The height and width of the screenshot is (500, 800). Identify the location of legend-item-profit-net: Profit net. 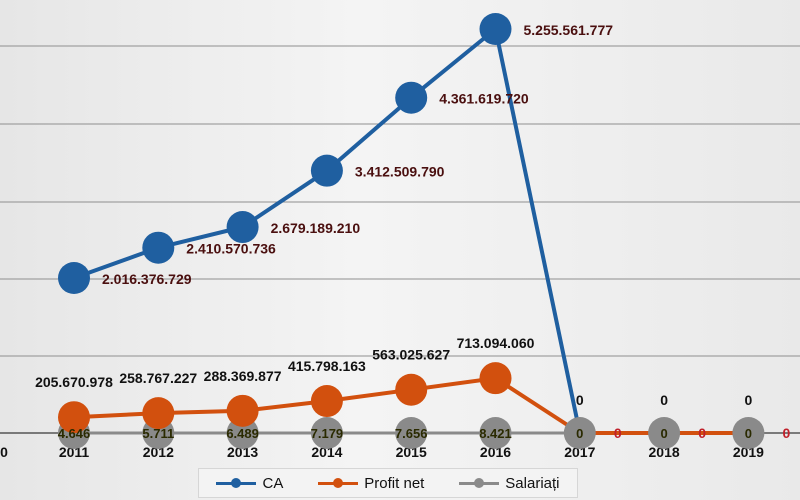
(371, 483).